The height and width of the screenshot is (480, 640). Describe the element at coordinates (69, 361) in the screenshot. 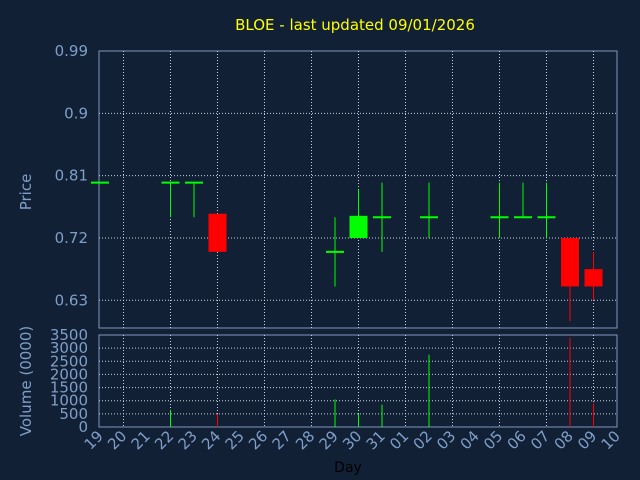

I see `volume-y-tick-label: 2500` at that location.